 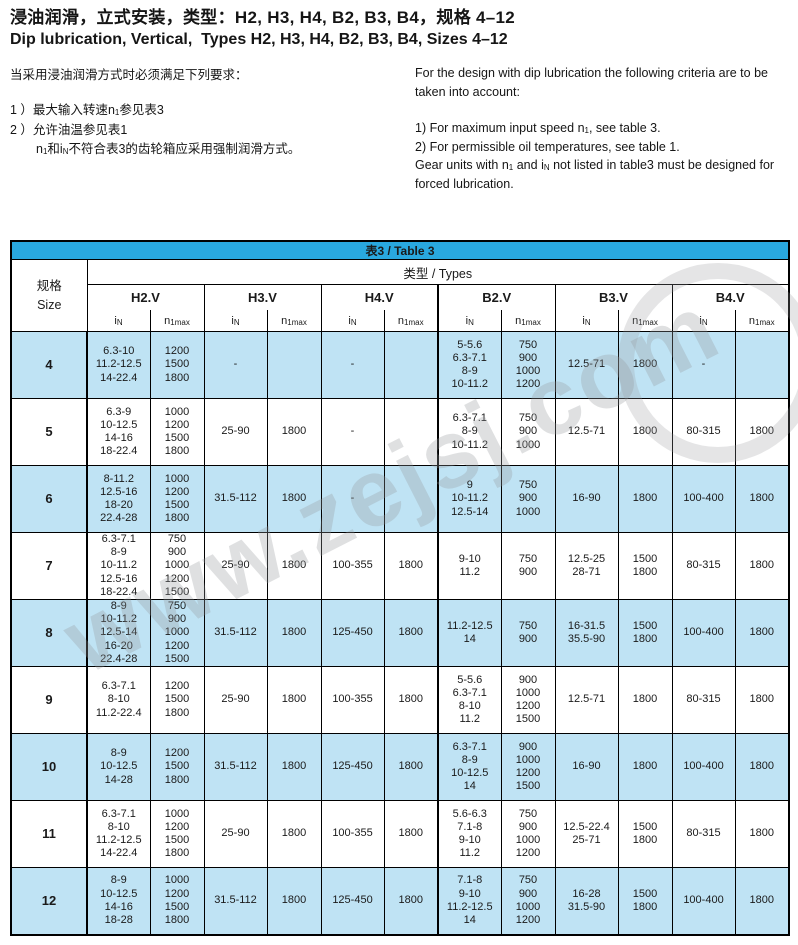 I want to click on cell-in: 12.5-71, so click(x=586, y=432).